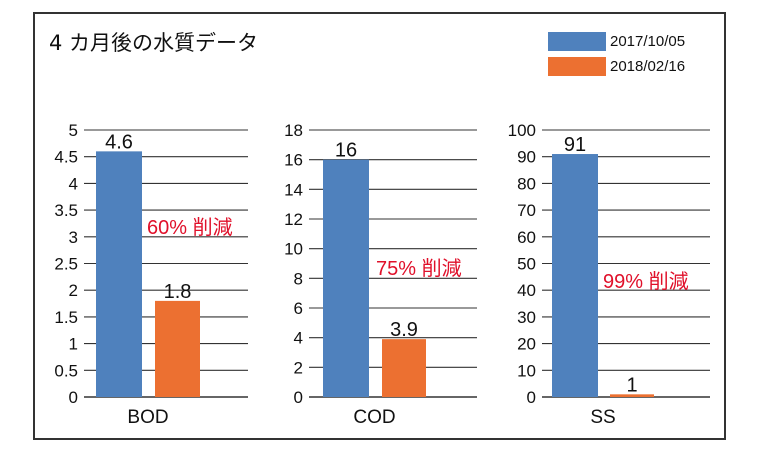 The image size is (760, 453). Describe the element at coordinates (66, 264) in the screenshot. I see `y-tick-label: 2.5` at that location.